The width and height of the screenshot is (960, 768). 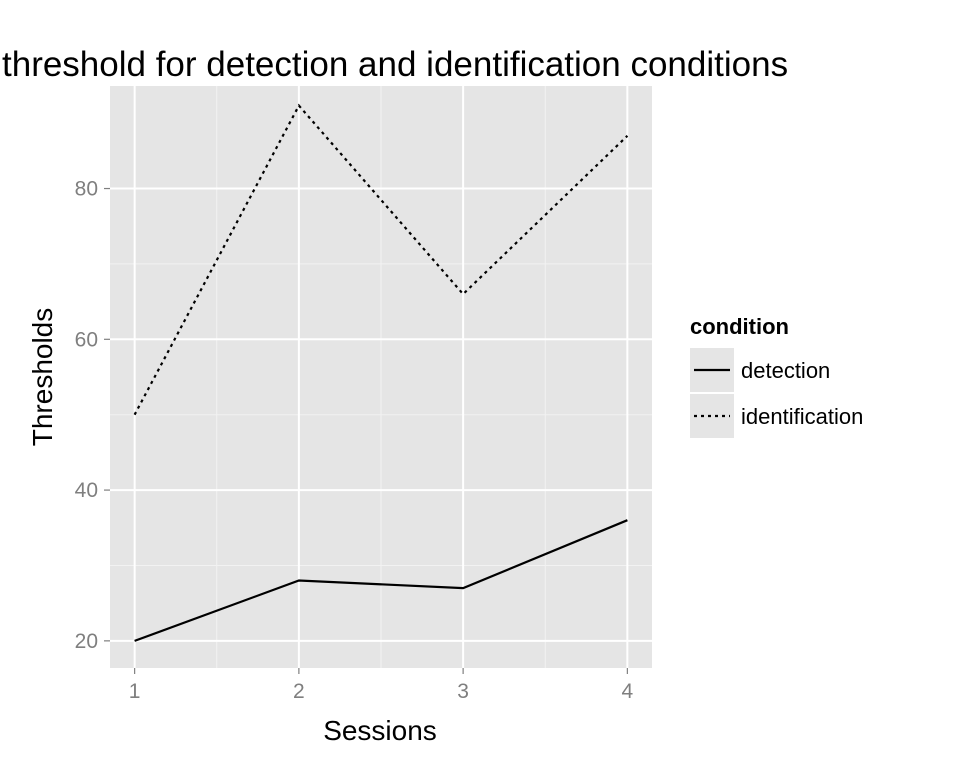 What do you see at coordinates (299, 691) in the screenshot?
I see `x-tick-label-2: 2` at bounding box center [299, 691].